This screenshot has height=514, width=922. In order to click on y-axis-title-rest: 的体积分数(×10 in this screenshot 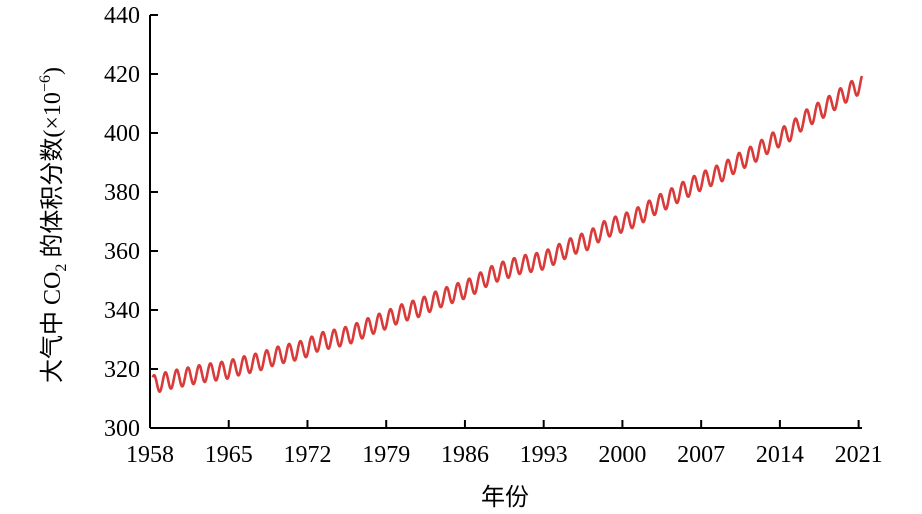, I will do `click(52, 178)`.